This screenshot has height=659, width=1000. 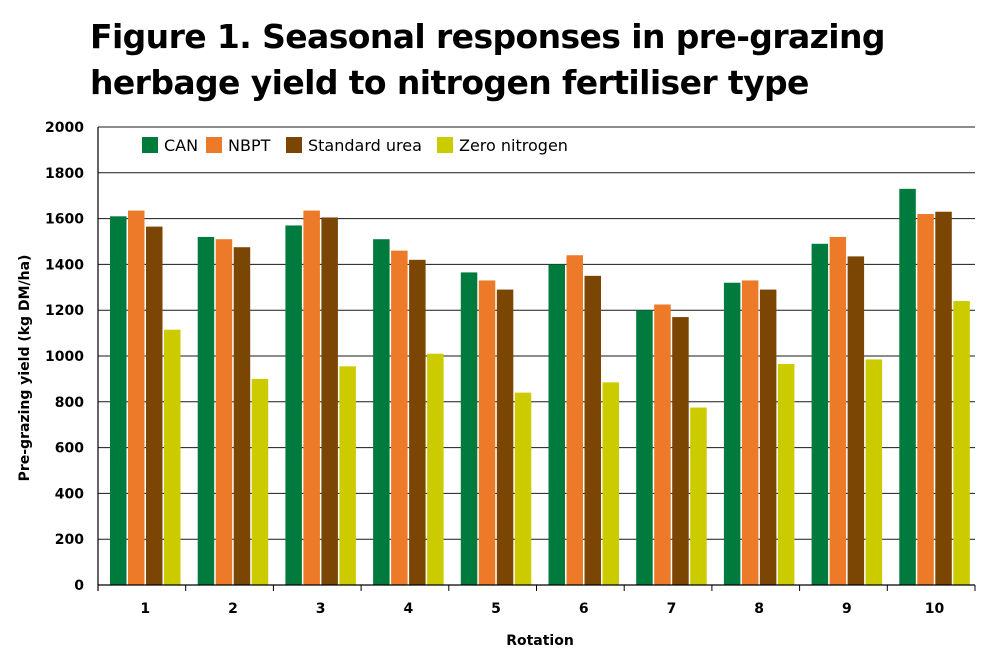 I want to click on y-tick-label: 600, so click(x=69, y=449).